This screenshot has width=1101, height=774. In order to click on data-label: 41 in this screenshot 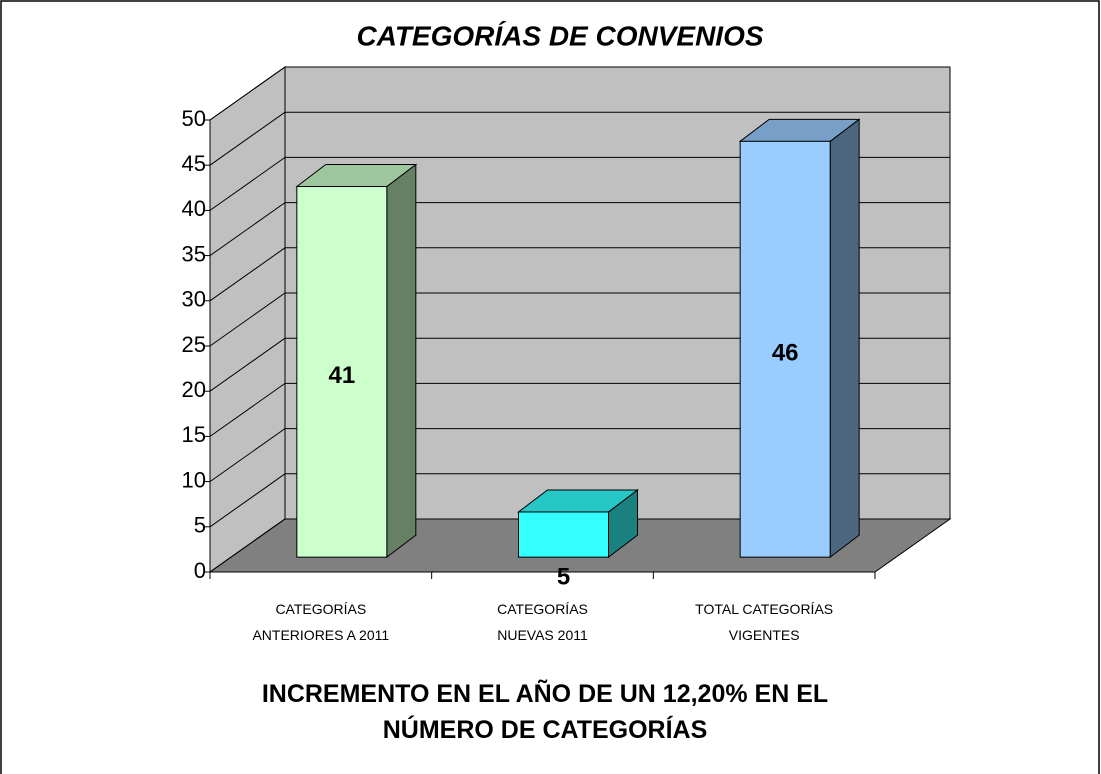, I will do `click(341, 375)`.